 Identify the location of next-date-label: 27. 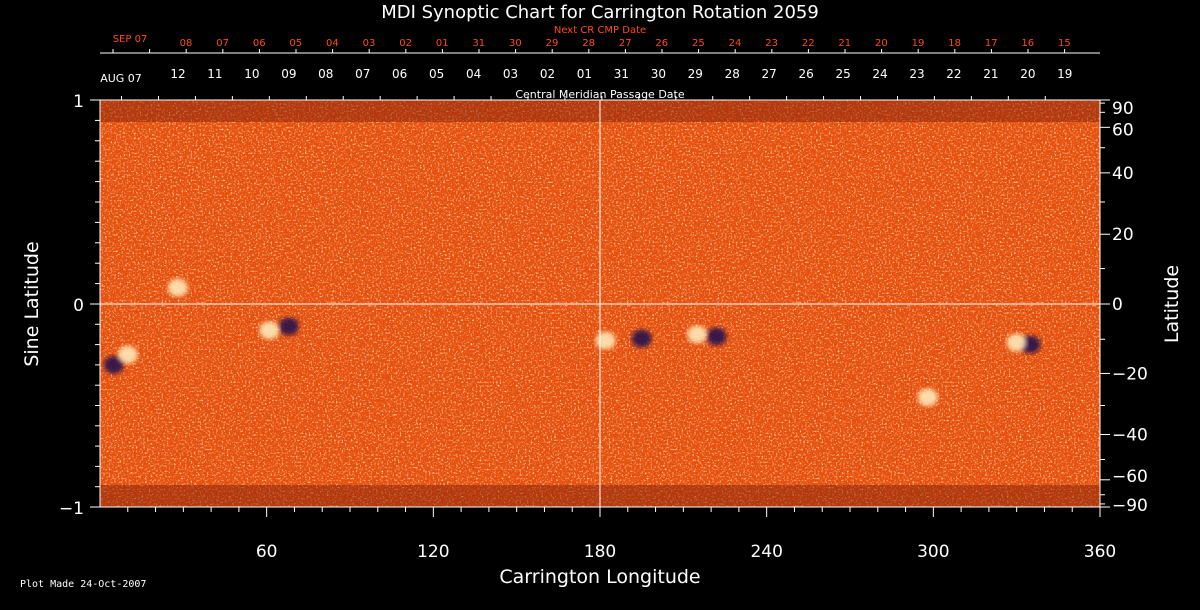
(625, 43).